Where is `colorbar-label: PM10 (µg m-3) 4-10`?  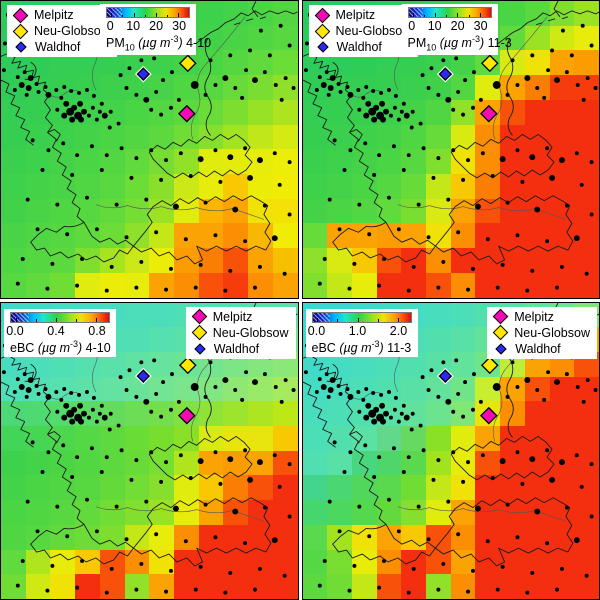 colorbar-label: PM10 (µg m-3) 4-10 is located at coordinates (159, 43).